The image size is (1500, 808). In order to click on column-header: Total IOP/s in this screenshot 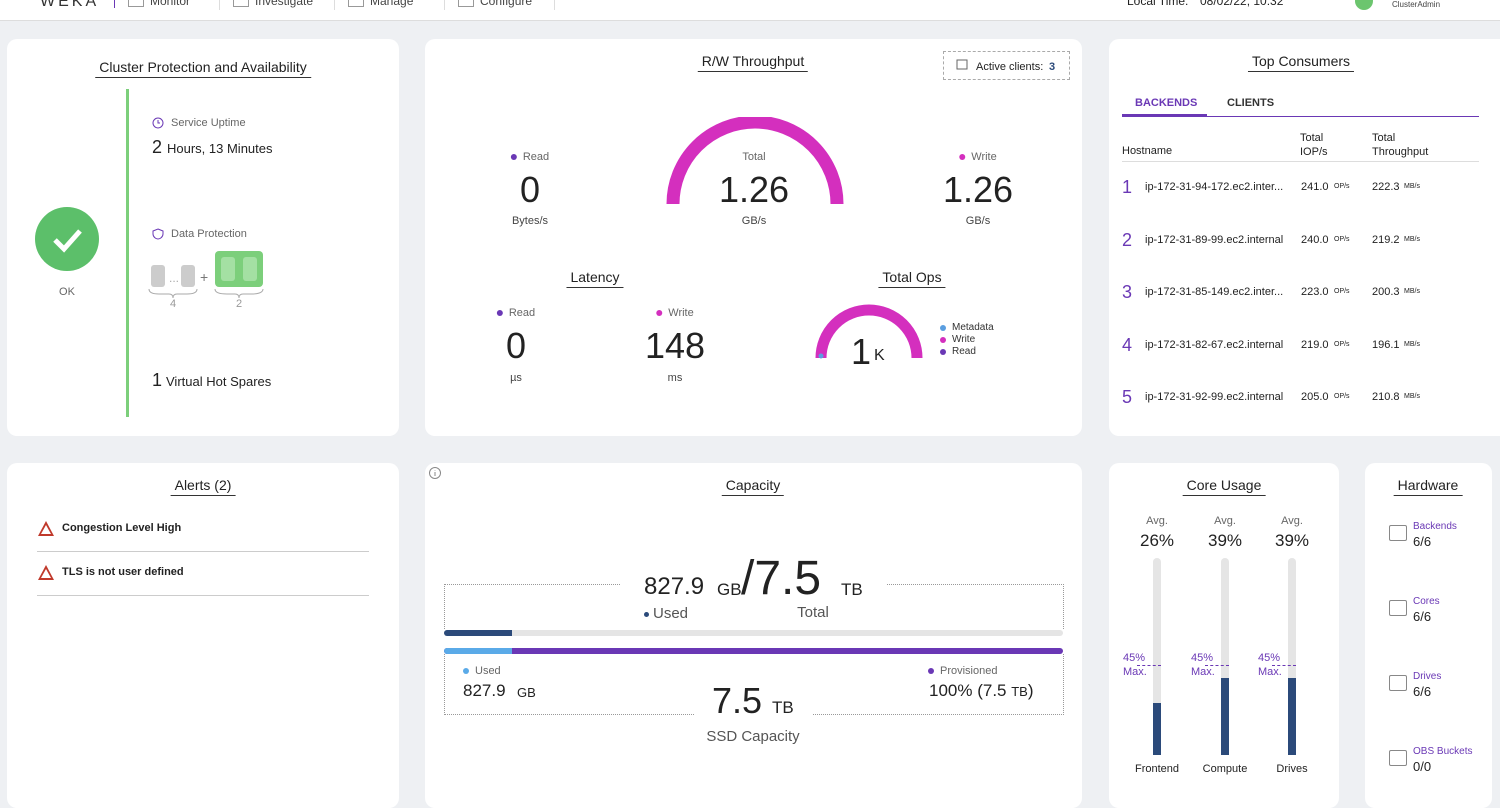, I will do `click(1314, 145)`.